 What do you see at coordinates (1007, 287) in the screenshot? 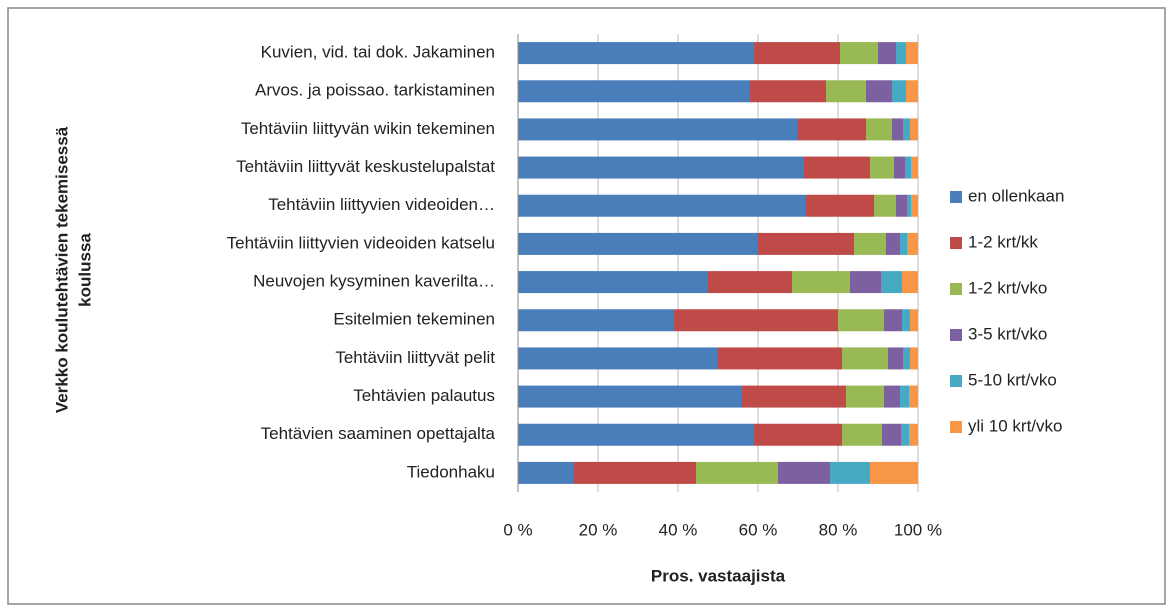
I see `legend-label: 1-2 krt/vko` at bounding box center [1007, 287].